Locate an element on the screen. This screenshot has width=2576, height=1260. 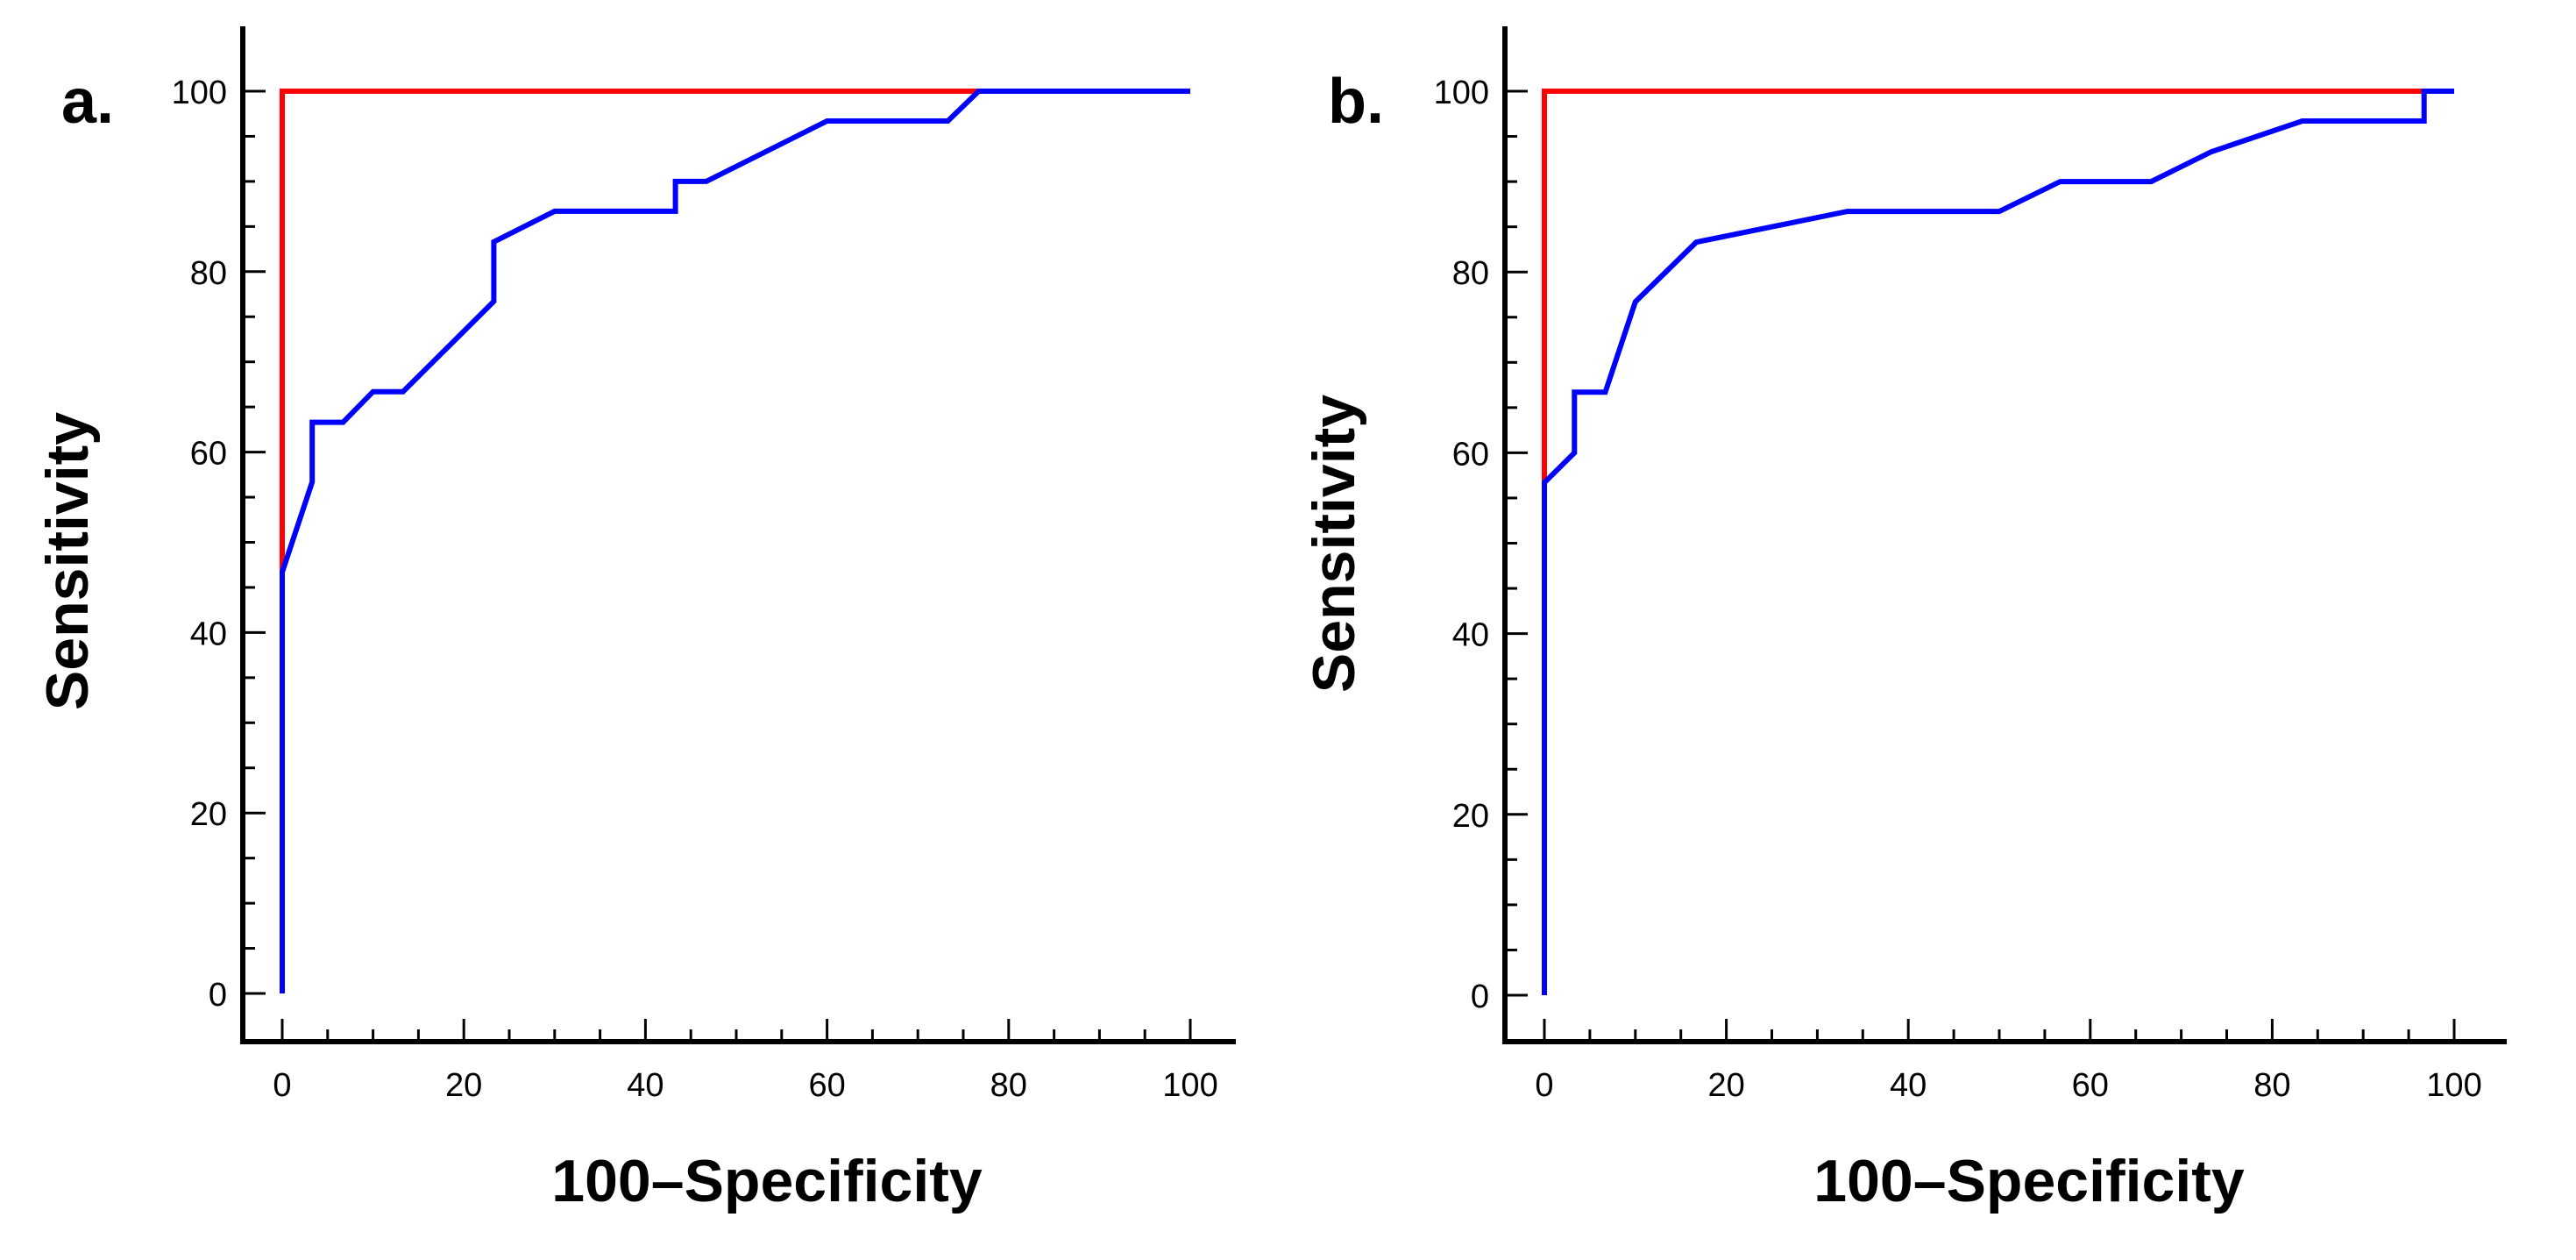
x-tick-label-a: 80 is located at coordinates (1009, 1085).